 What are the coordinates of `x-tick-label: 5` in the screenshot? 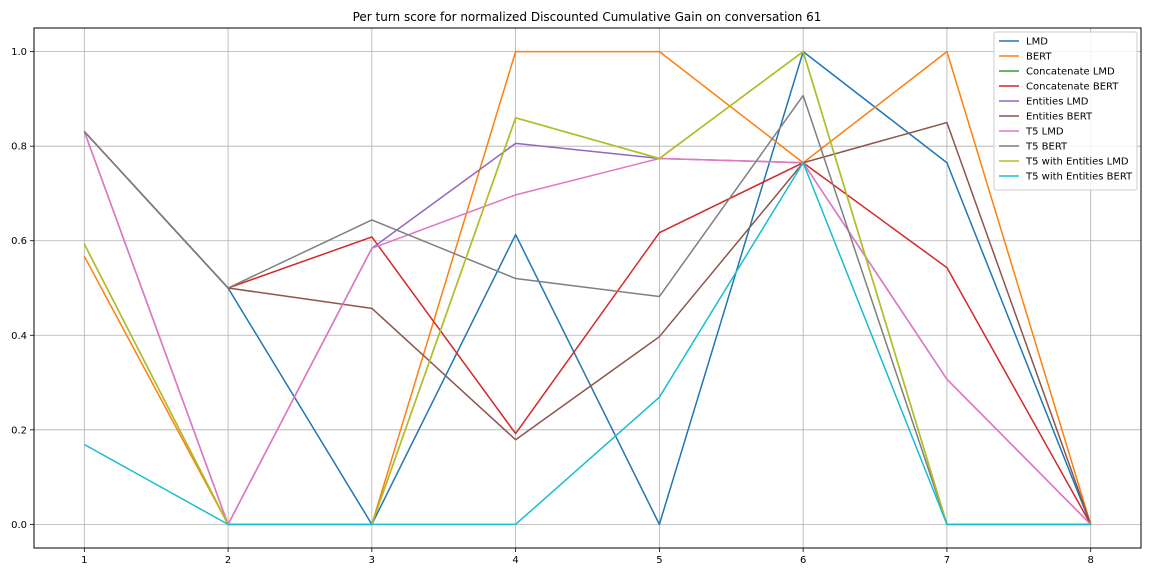 It's located at (659, 560).